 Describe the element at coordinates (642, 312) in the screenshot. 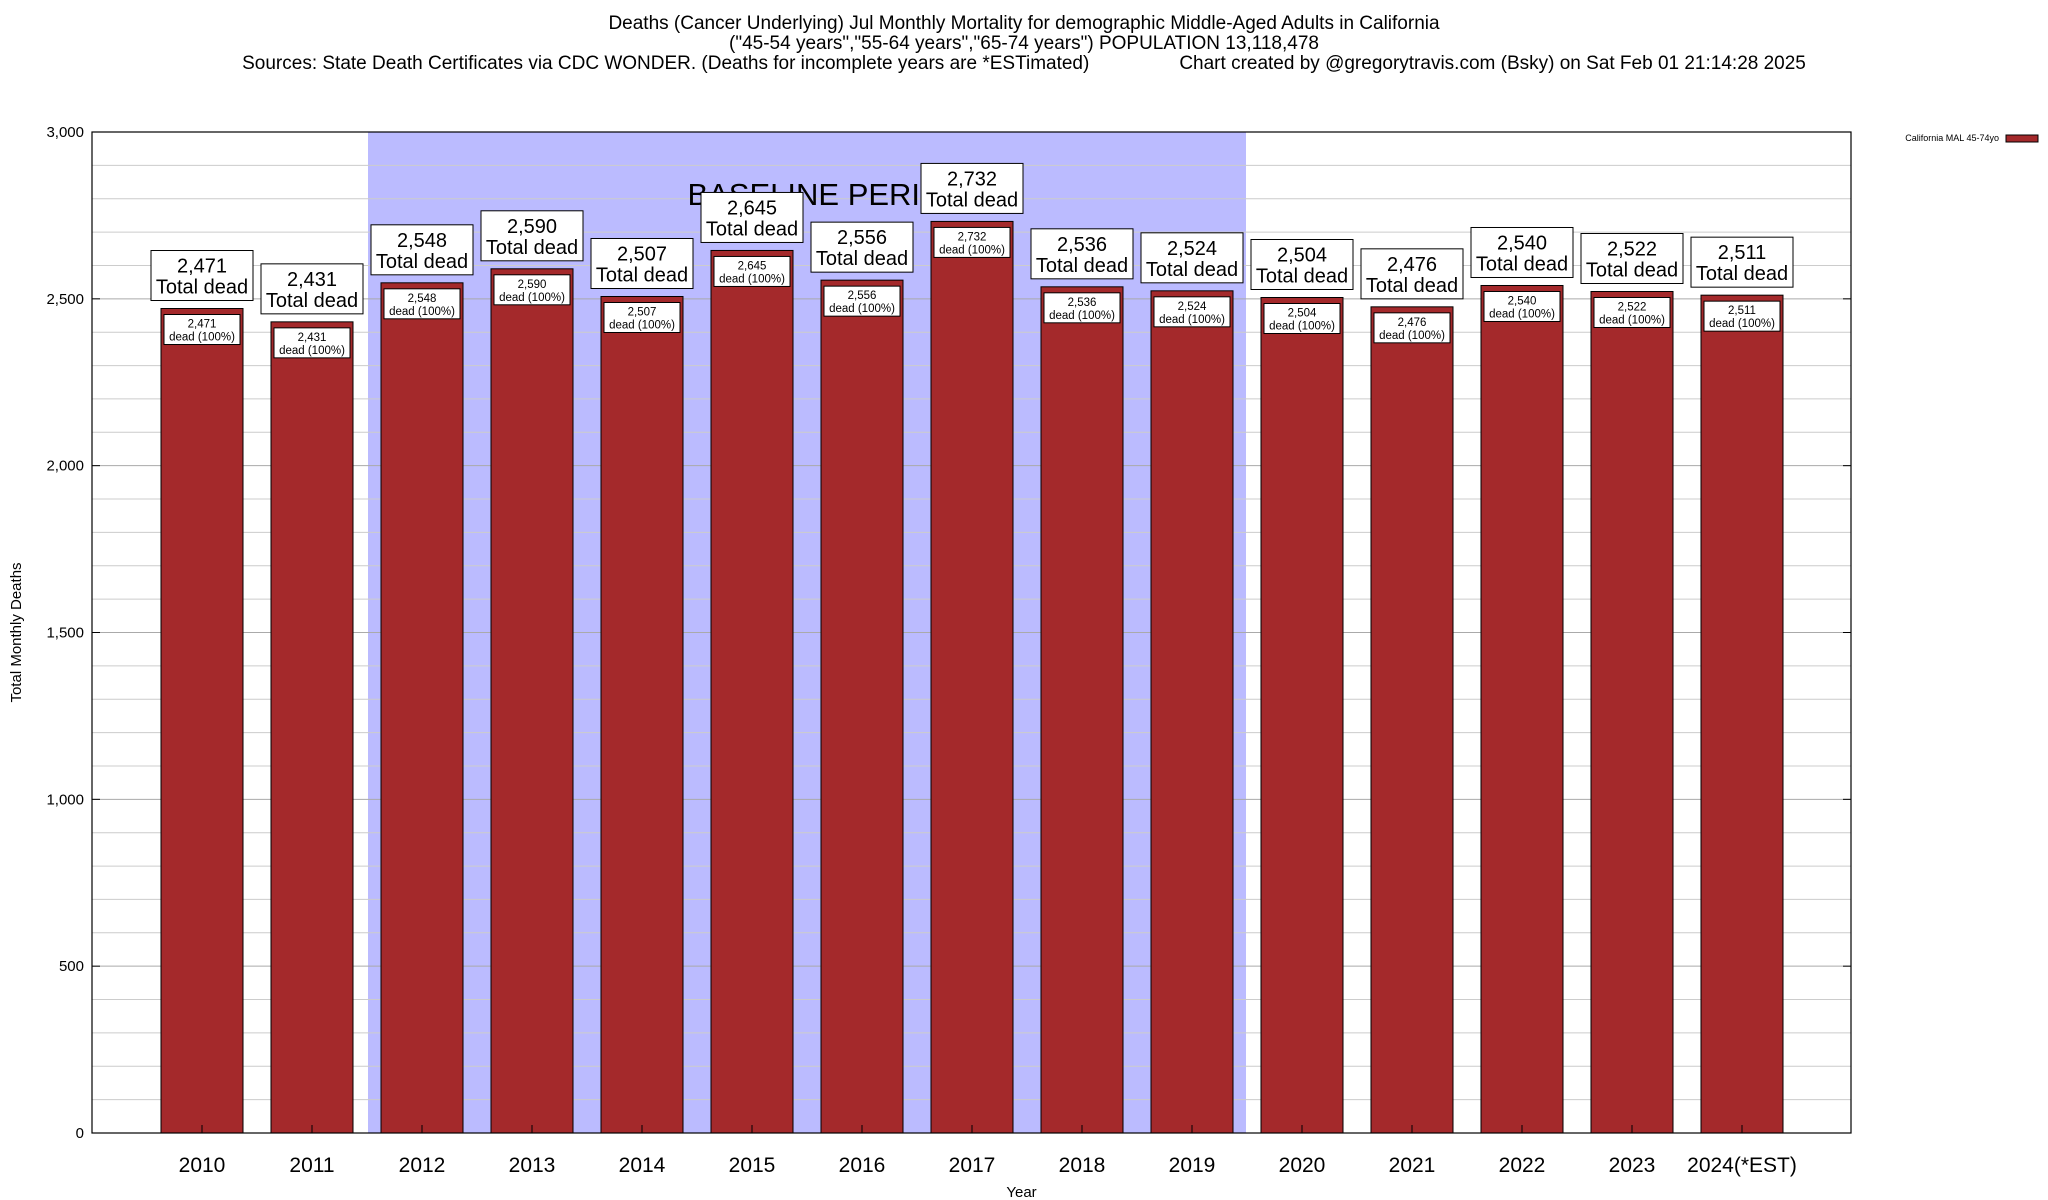

I see `bar-inner-value-label: 2,507` at that location.